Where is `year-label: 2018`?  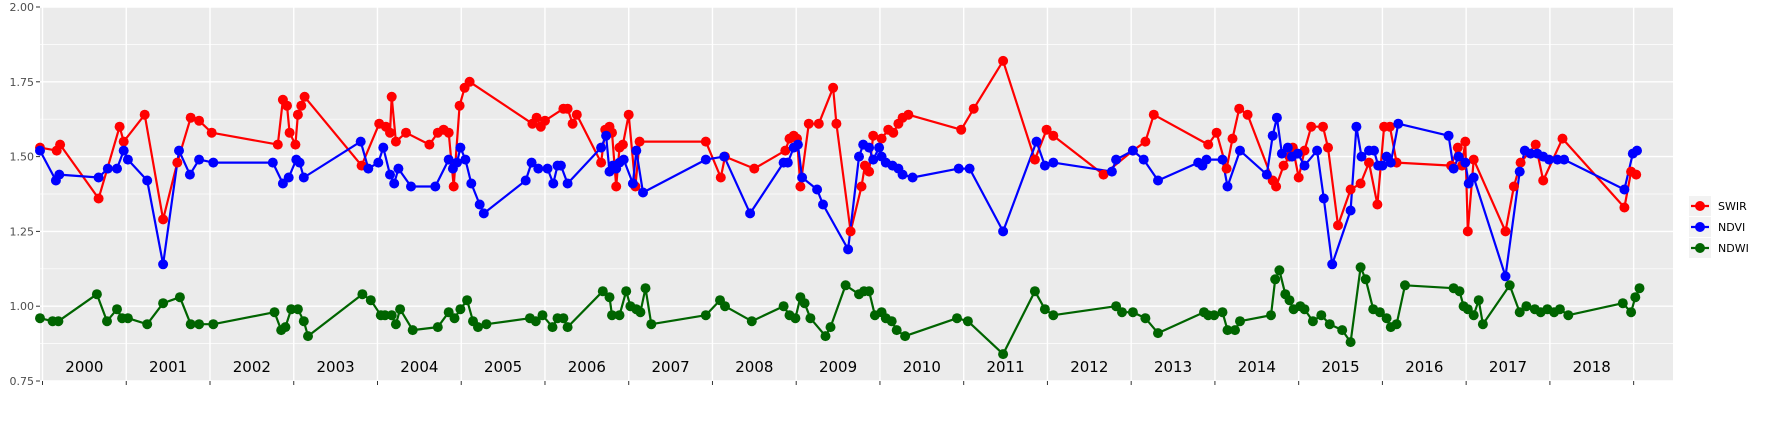
year-label: 2018 is located at coordinates (1592, 367).